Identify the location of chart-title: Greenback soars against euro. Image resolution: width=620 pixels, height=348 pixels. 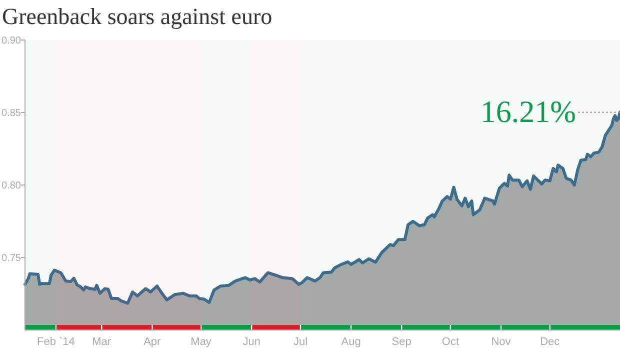
(137, 16).